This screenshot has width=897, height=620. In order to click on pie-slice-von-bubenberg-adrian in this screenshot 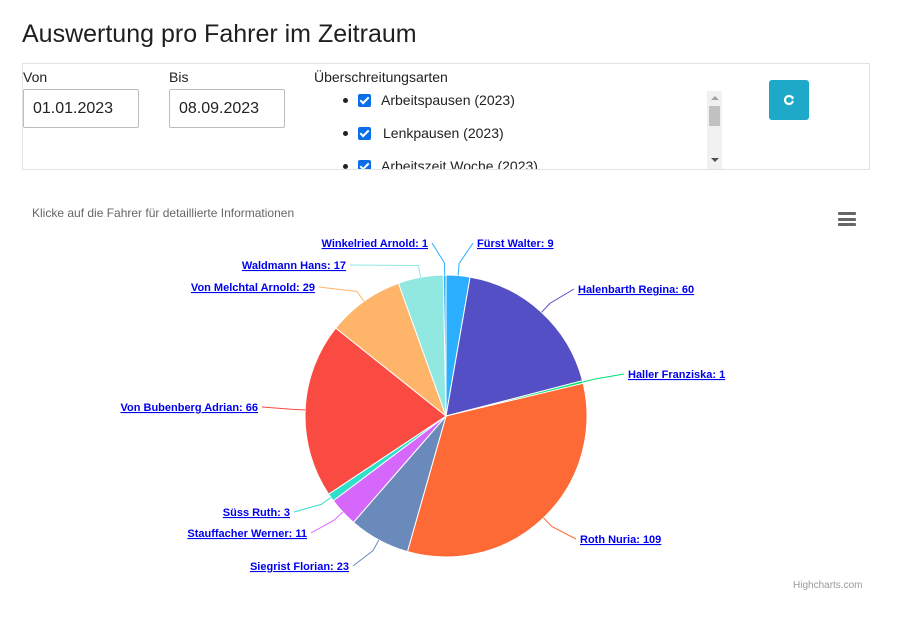, I will do `click(375, 411)`.